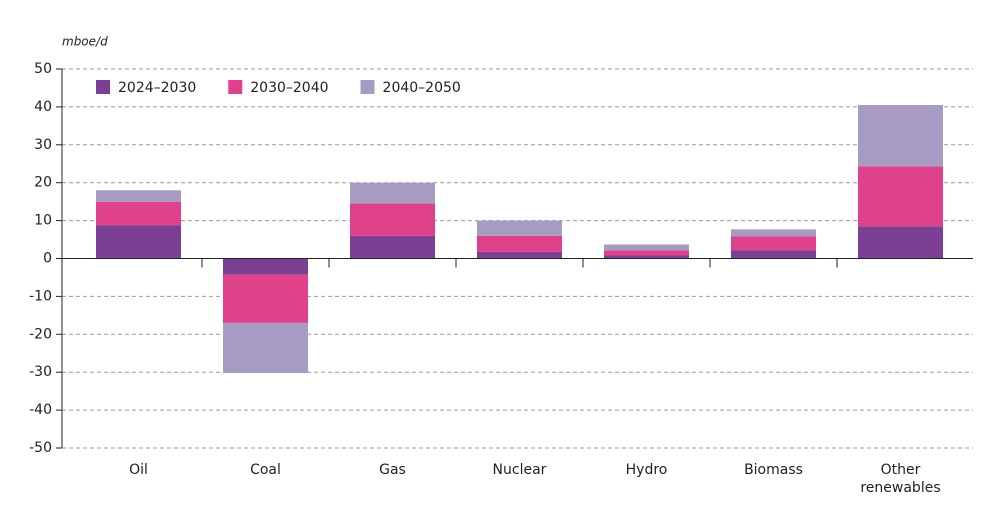 The image size is (983, 531). What do you see at coordinates (520, 470) in the screenshot?
I see `x-tick-label: Nuclear` at bounding box center [520, 470].